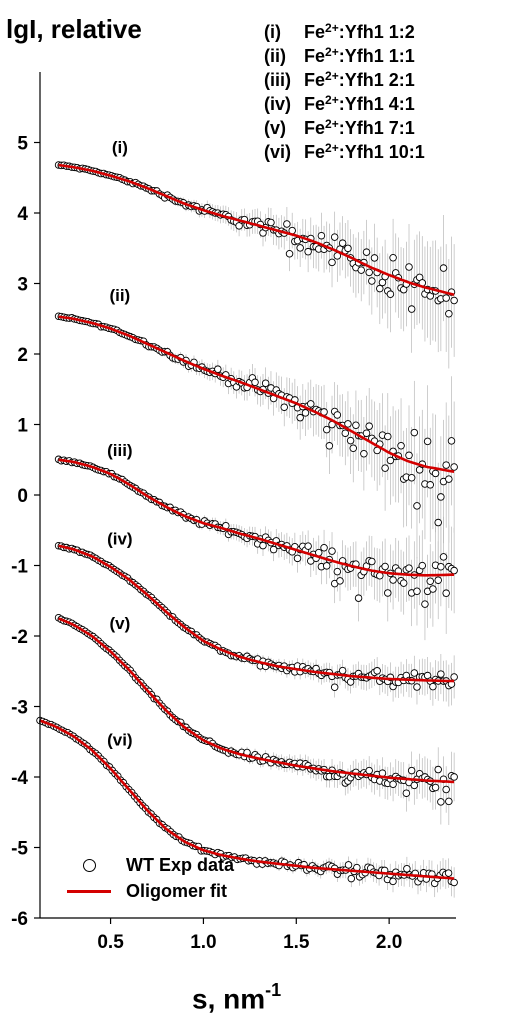 The height and width of the screenshot is (1024, 507). I want to click on y-tick-label: 0, so click(22, 496).